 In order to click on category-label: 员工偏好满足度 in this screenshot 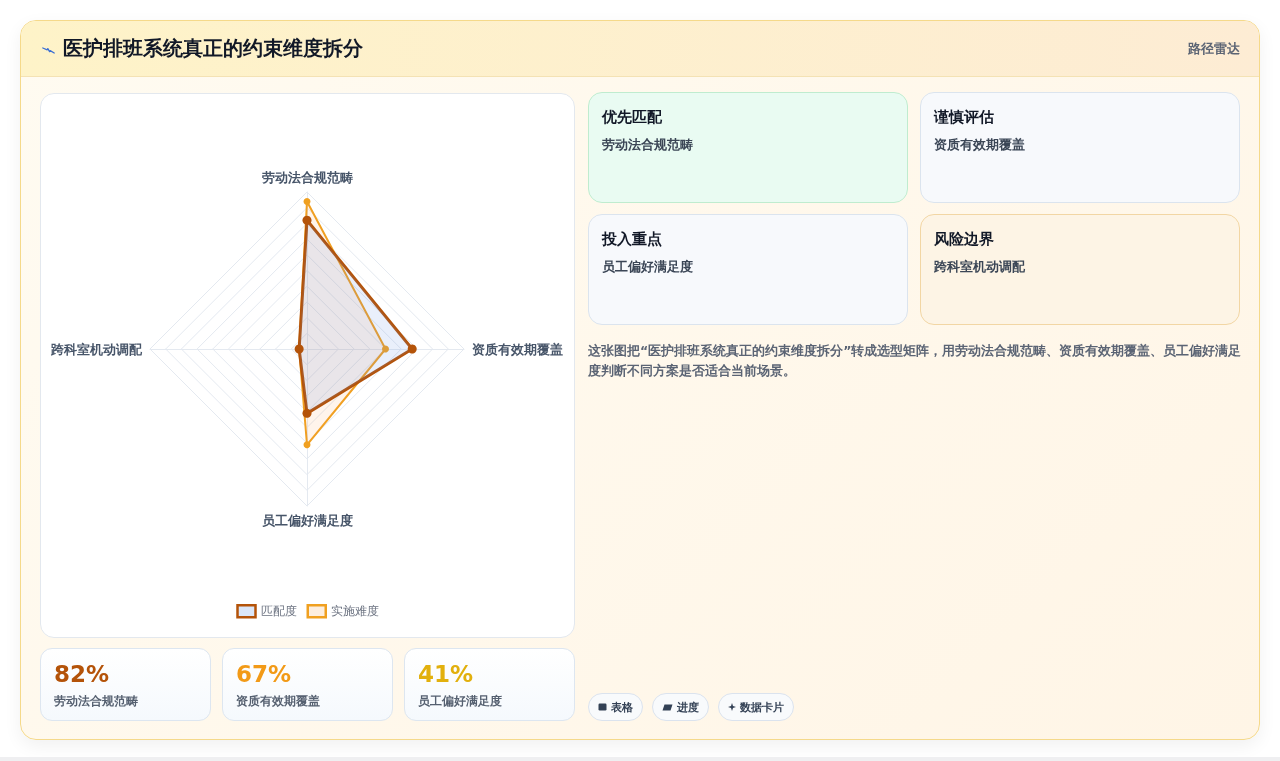, I will do `click(460, 701)`.